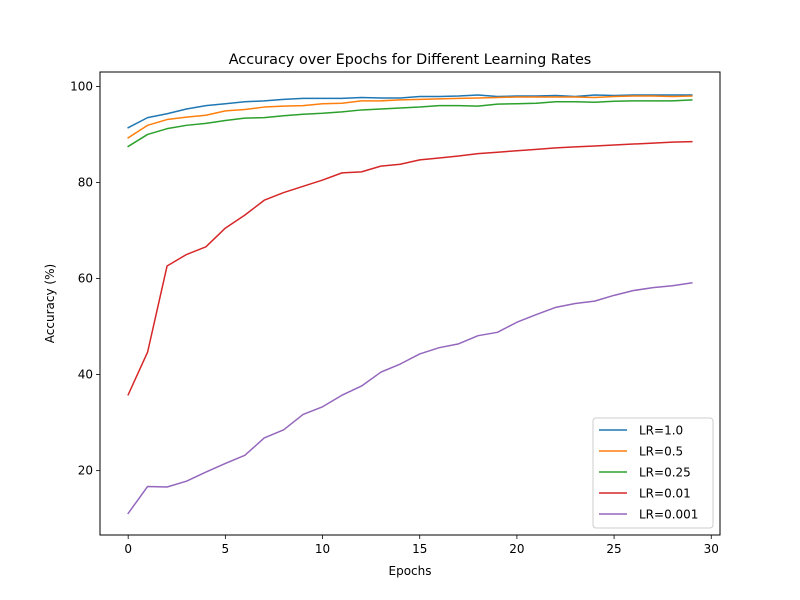 Image resolution: width=800 pixels, height=600 pixels. What do you see at coordinates (85, 182) in the screenshot?
I see `y-tick-label: 80` at bounding box center [85, 182].